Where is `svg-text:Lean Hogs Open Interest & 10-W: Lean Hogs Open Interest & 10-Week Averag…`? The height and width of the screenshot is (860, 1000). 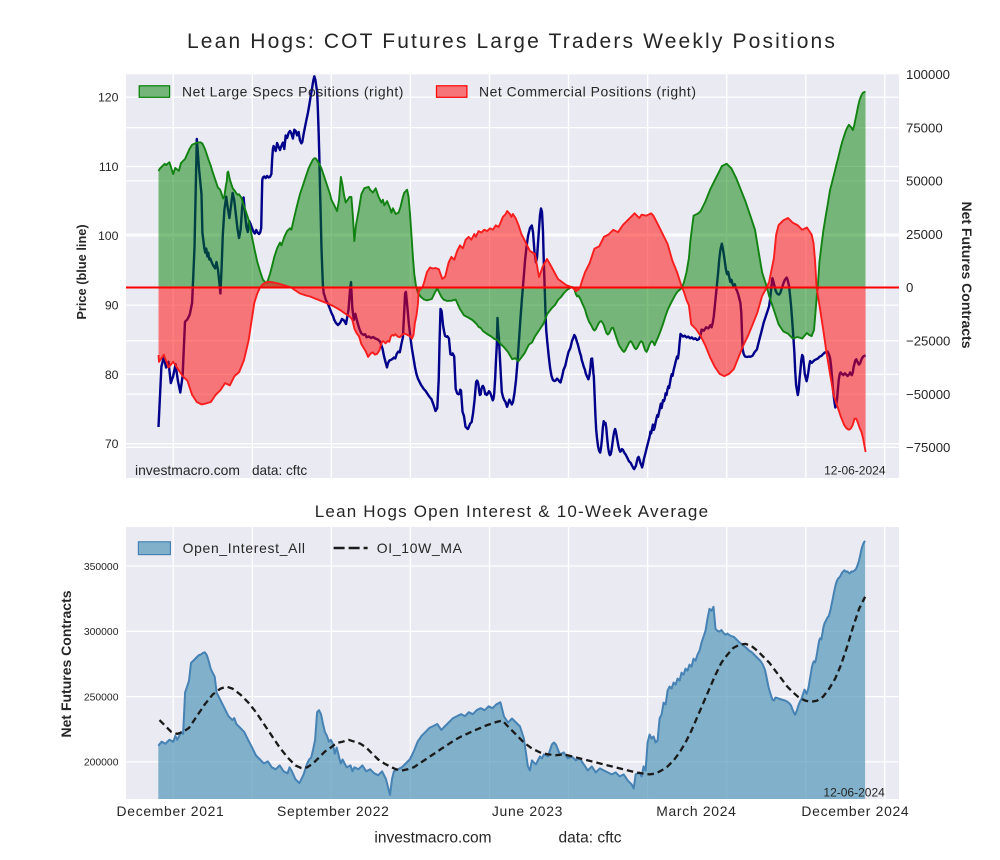 svg-text:Lean Hogs Open Interest & 10-W: Lean Hogs Open Interest & 10-Week Averag… is located at coordinates (512, 511).